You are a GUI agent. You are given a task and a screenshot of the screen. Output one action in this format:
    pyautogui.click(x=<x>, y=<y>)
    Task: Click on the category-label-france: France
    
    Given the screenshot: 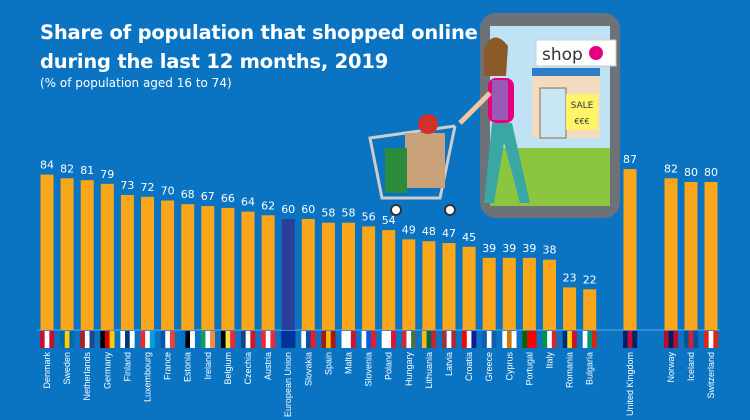 What is the action you would take?
    pyautogui.click(x=168, y=366)
    